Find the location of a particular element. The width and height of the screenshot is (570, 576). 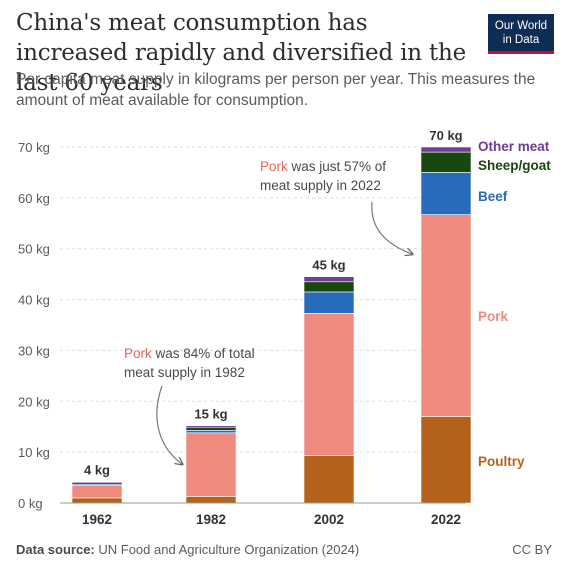

legend-sheep-goat: Sheep/goat is located at coordinates (514, 165).